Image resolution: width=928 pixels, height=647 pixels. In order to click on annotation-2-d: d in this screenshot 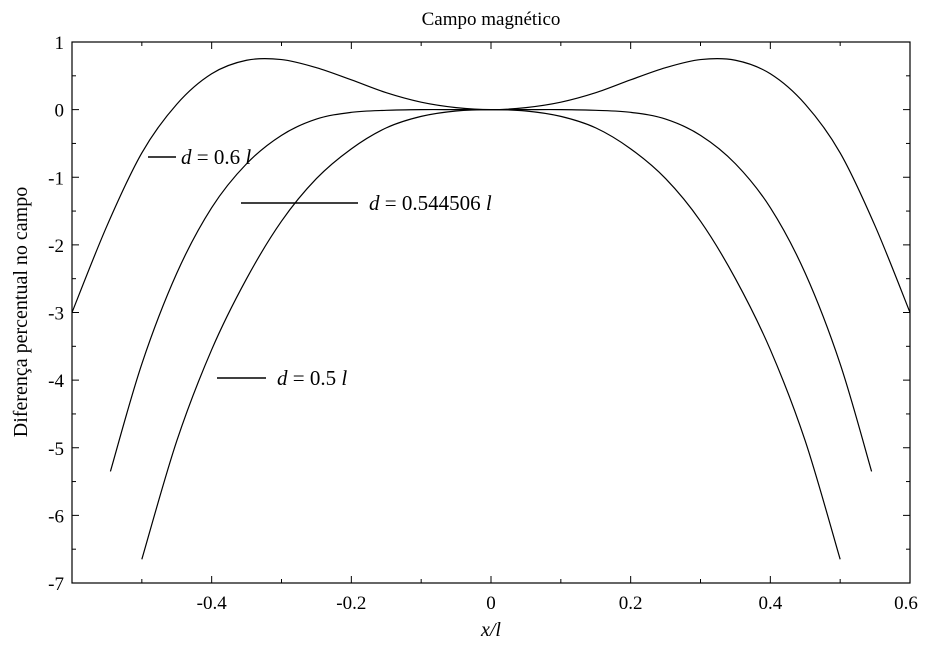, I will do `click(282, 378)`.